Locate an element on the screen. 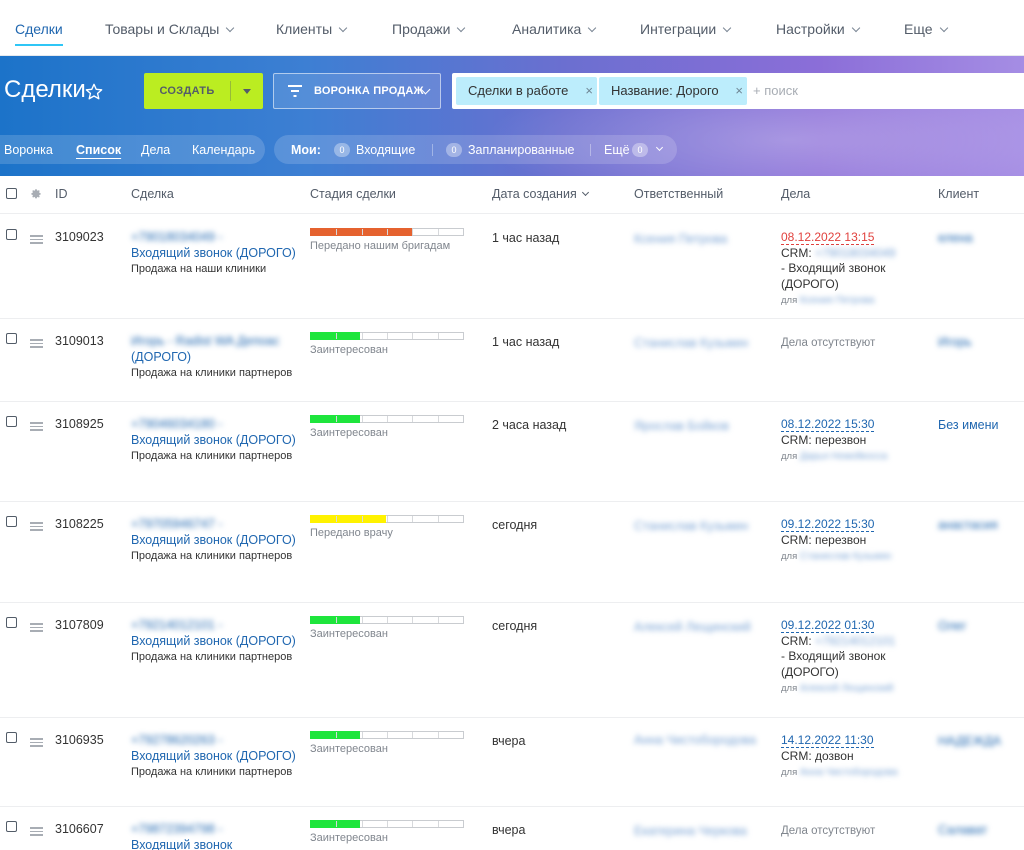  client-link: Без имени is located at coordinates (968, 425).